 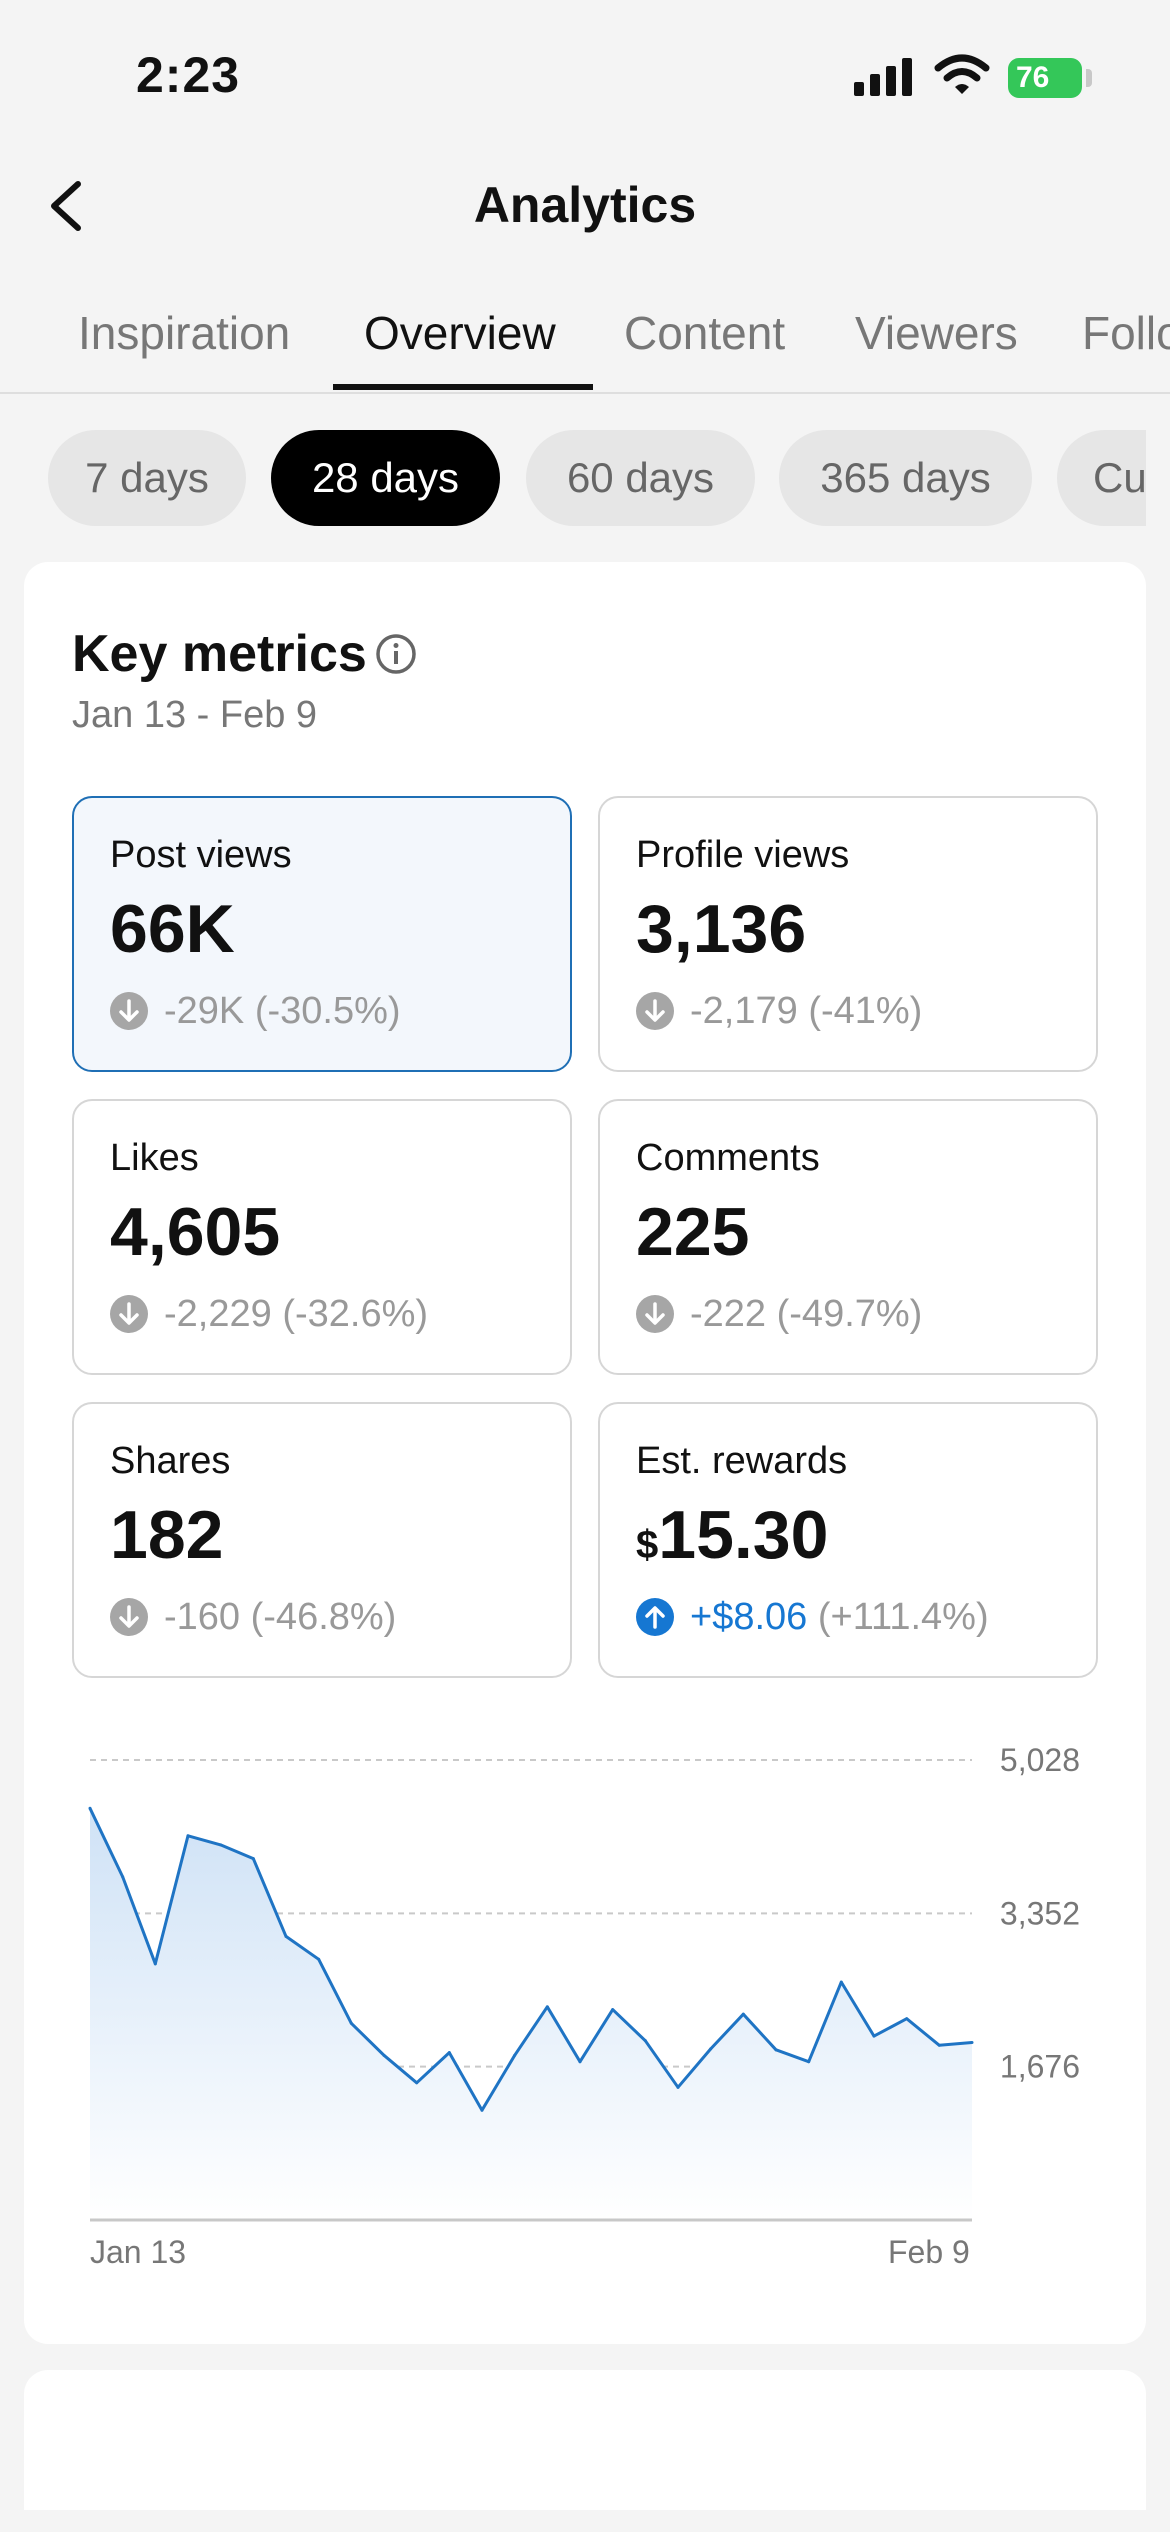 What do you see at coordinates (188, 75) in the screenshot?
I see `status-time: 2:23` at bounding box center [188, 75].